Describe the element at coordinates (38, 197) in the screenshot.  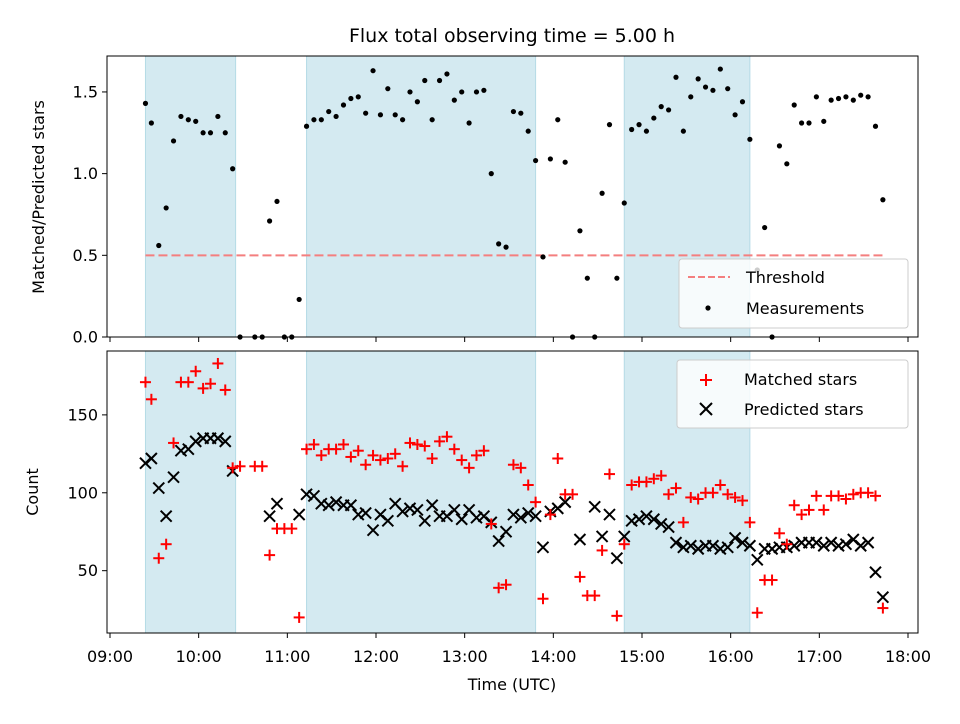
I see `top-y-axis-label: Matched/Predicted stars` at that location.